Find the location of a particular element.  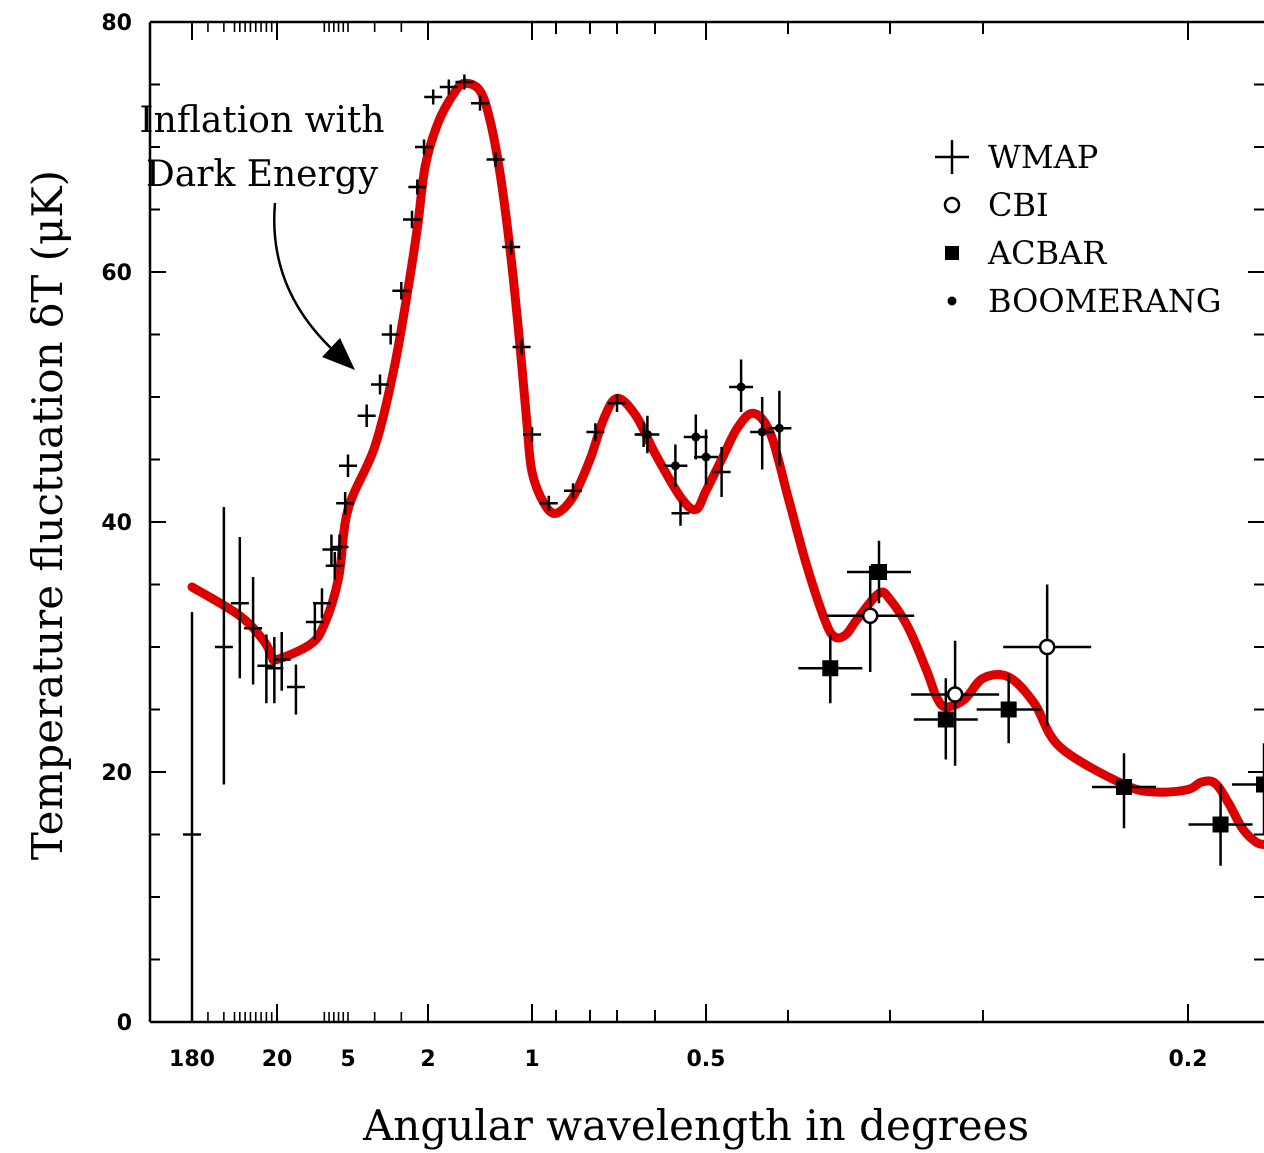

legend-circle-marker is located at coordinates (952, 205).